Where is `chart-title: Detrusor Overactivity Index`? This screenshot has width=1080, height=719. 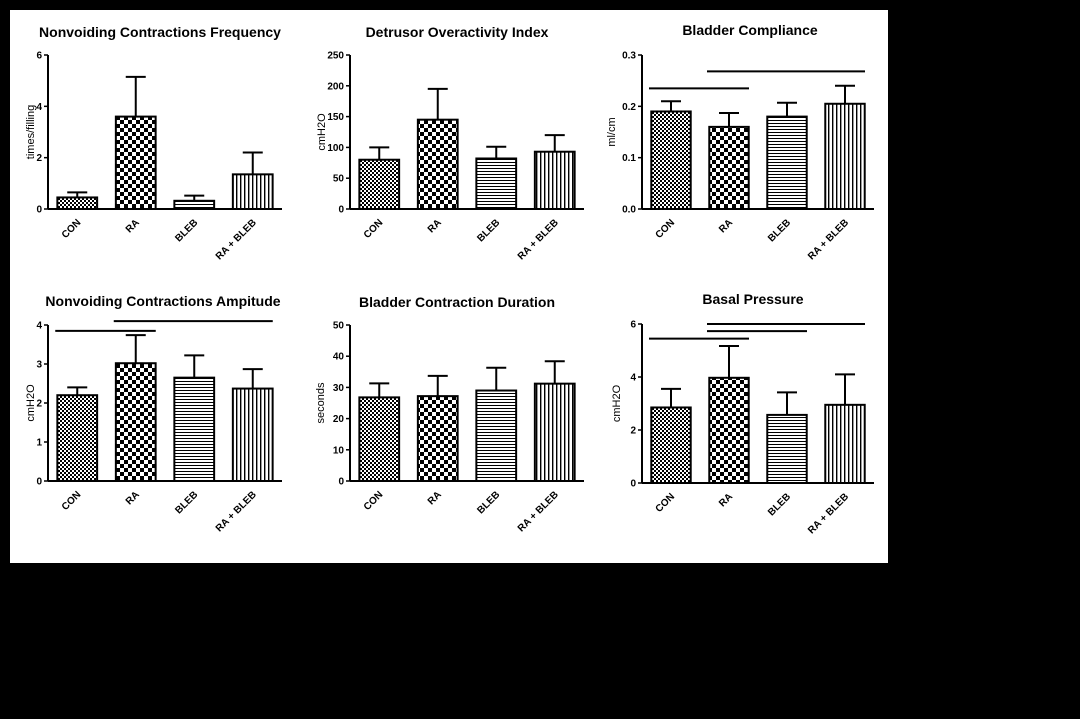
chart-title: Detrusor Overactivity Index is located at coordinates (457, 32).